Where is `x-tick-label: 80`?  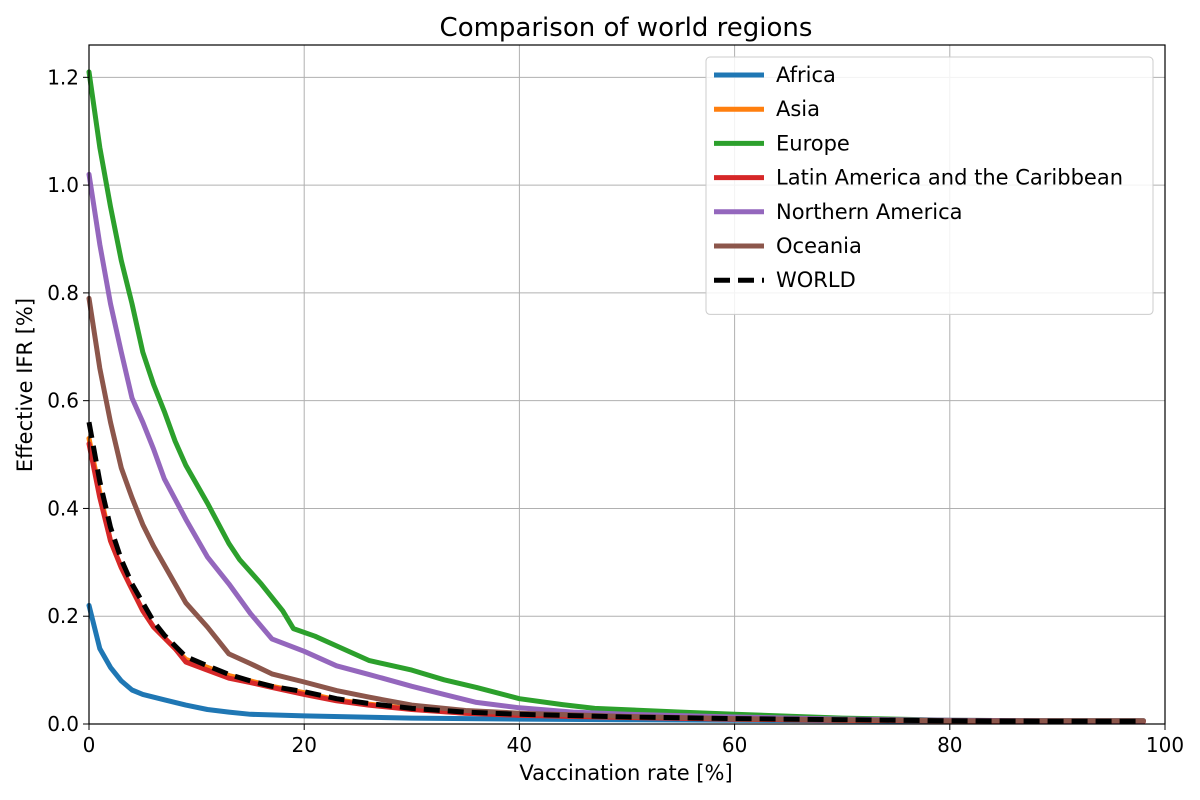
x-tick-label: 80 is located at coordinates (949, 745).